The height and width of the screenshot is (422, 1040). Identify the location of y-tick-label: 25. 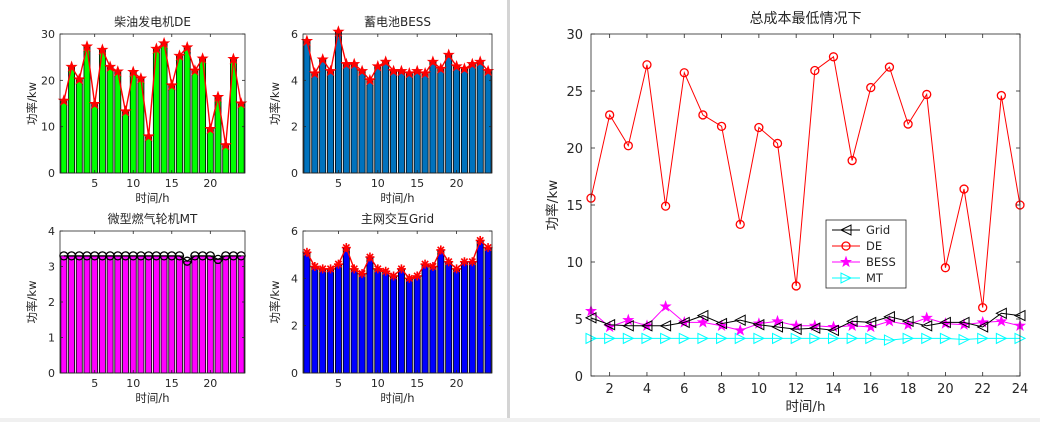
(574, 92).